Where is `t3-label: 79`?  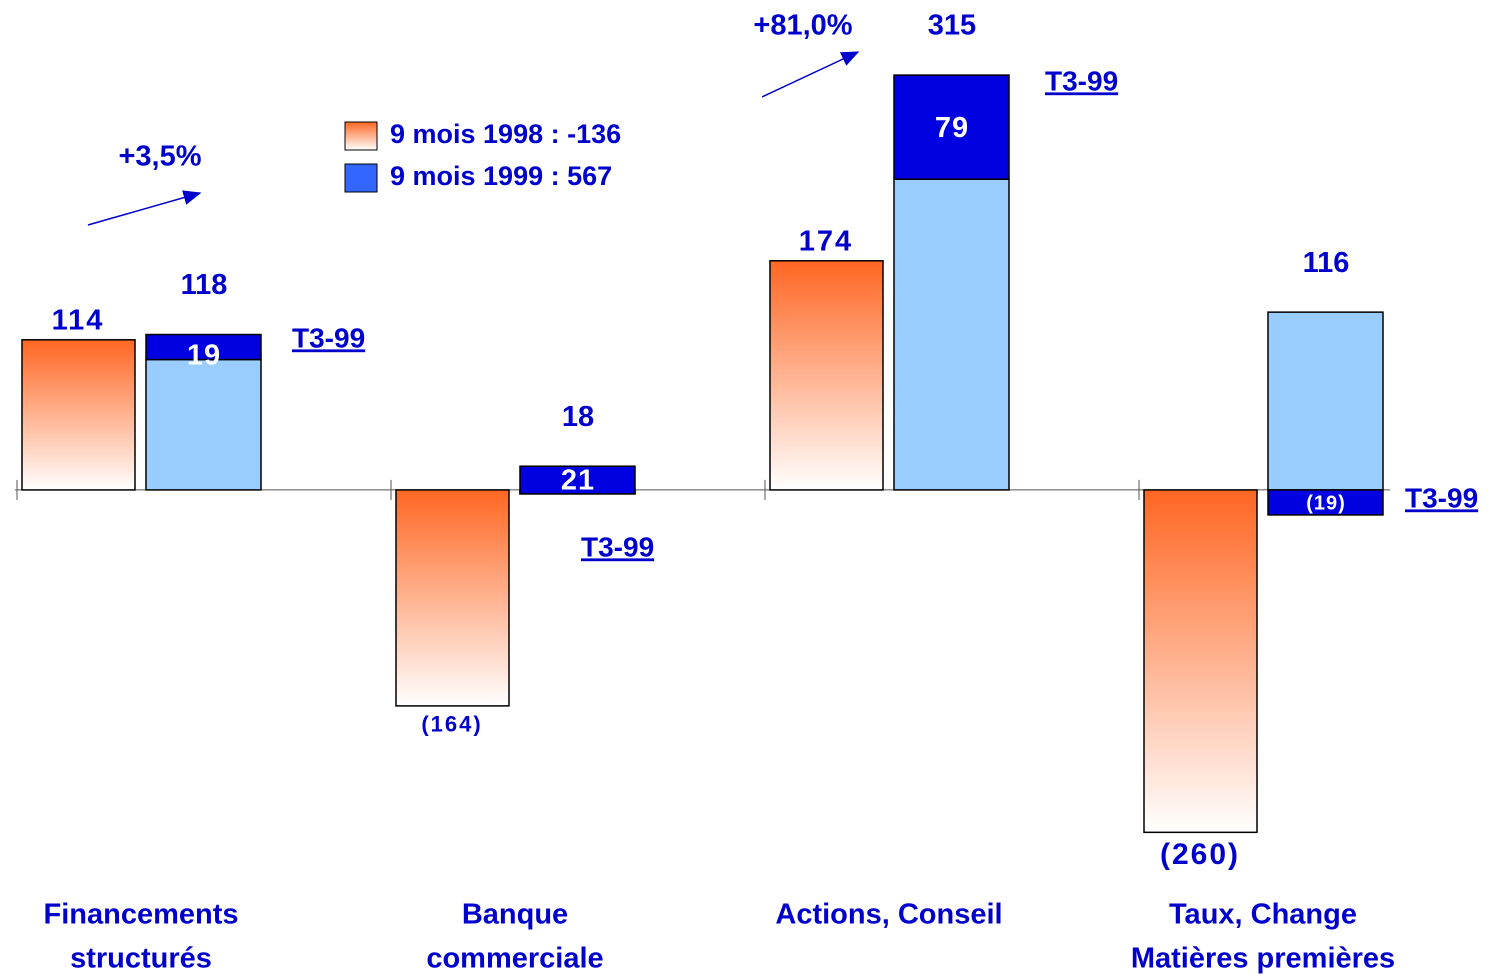 t3-label: 79 is located at coordinates (952, 128).